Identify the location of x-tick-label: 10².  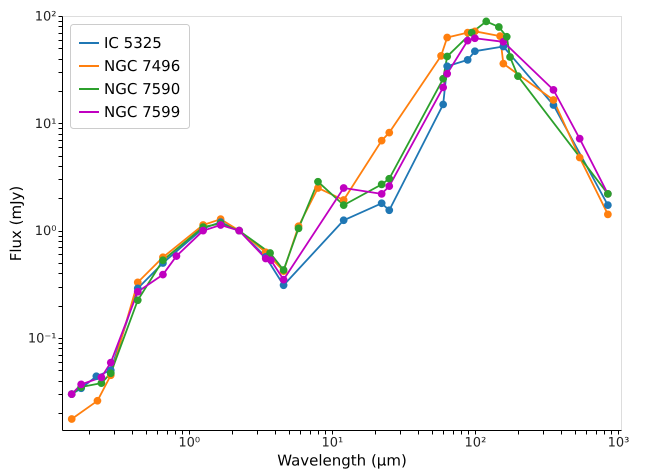
(475, 443).